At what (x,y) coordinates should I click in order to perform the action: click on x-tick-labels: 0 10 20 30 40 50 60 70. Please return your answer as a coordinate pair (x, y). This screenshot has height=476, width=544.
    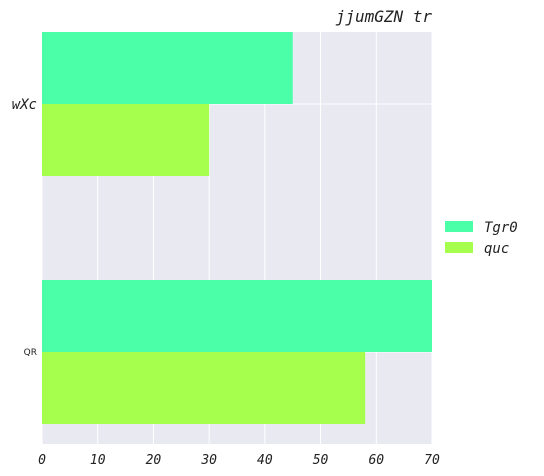
    Looking at the image, I should click on (239, 460).